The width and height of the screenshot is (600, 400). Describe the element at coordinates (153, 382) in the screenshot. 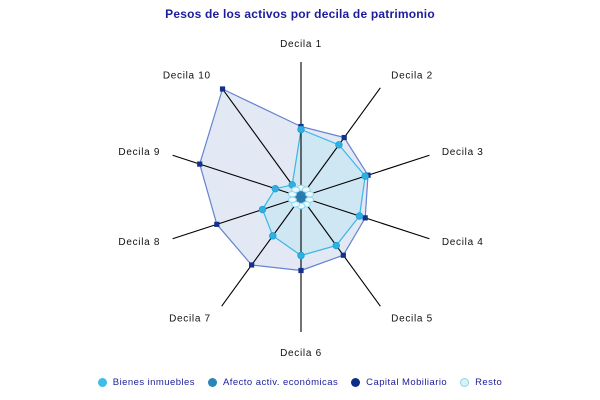

I see `legend-label: Bienes inmuebles` at that location.